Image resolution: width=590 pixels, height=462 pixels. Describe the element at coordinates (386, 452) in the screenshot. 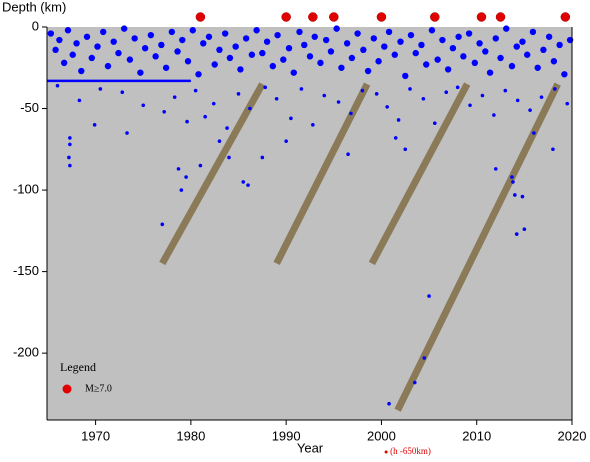

I see `annotation-dot` at that location.